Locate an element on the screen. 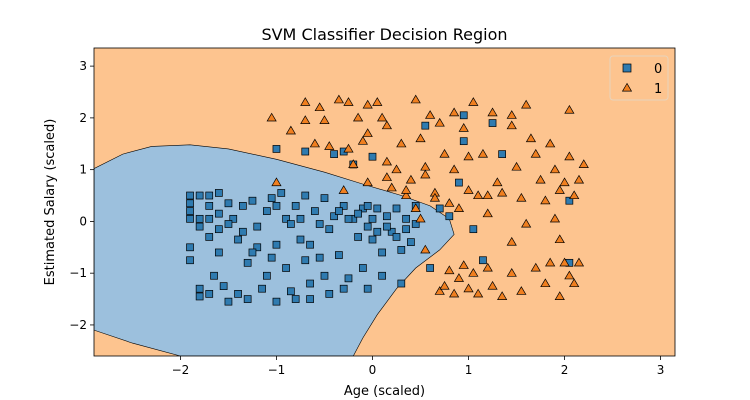 Image resolution: width=750 pixels, height=400 pixels. y-tick-label: −1 is located at coordinates (78, 273).